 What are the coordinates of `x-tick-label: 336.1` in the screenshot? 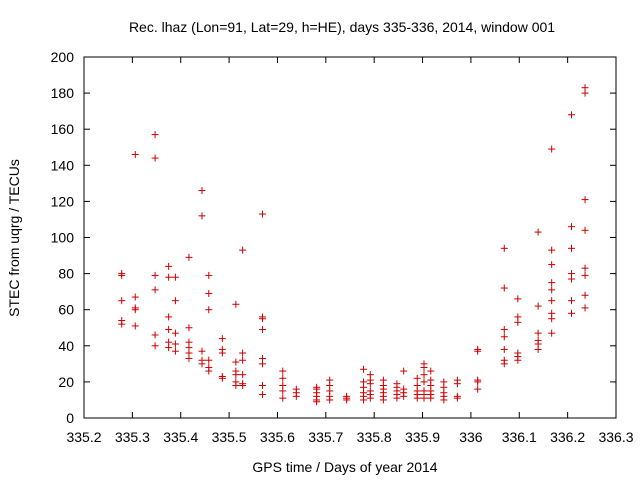 It's located at (519, 437).